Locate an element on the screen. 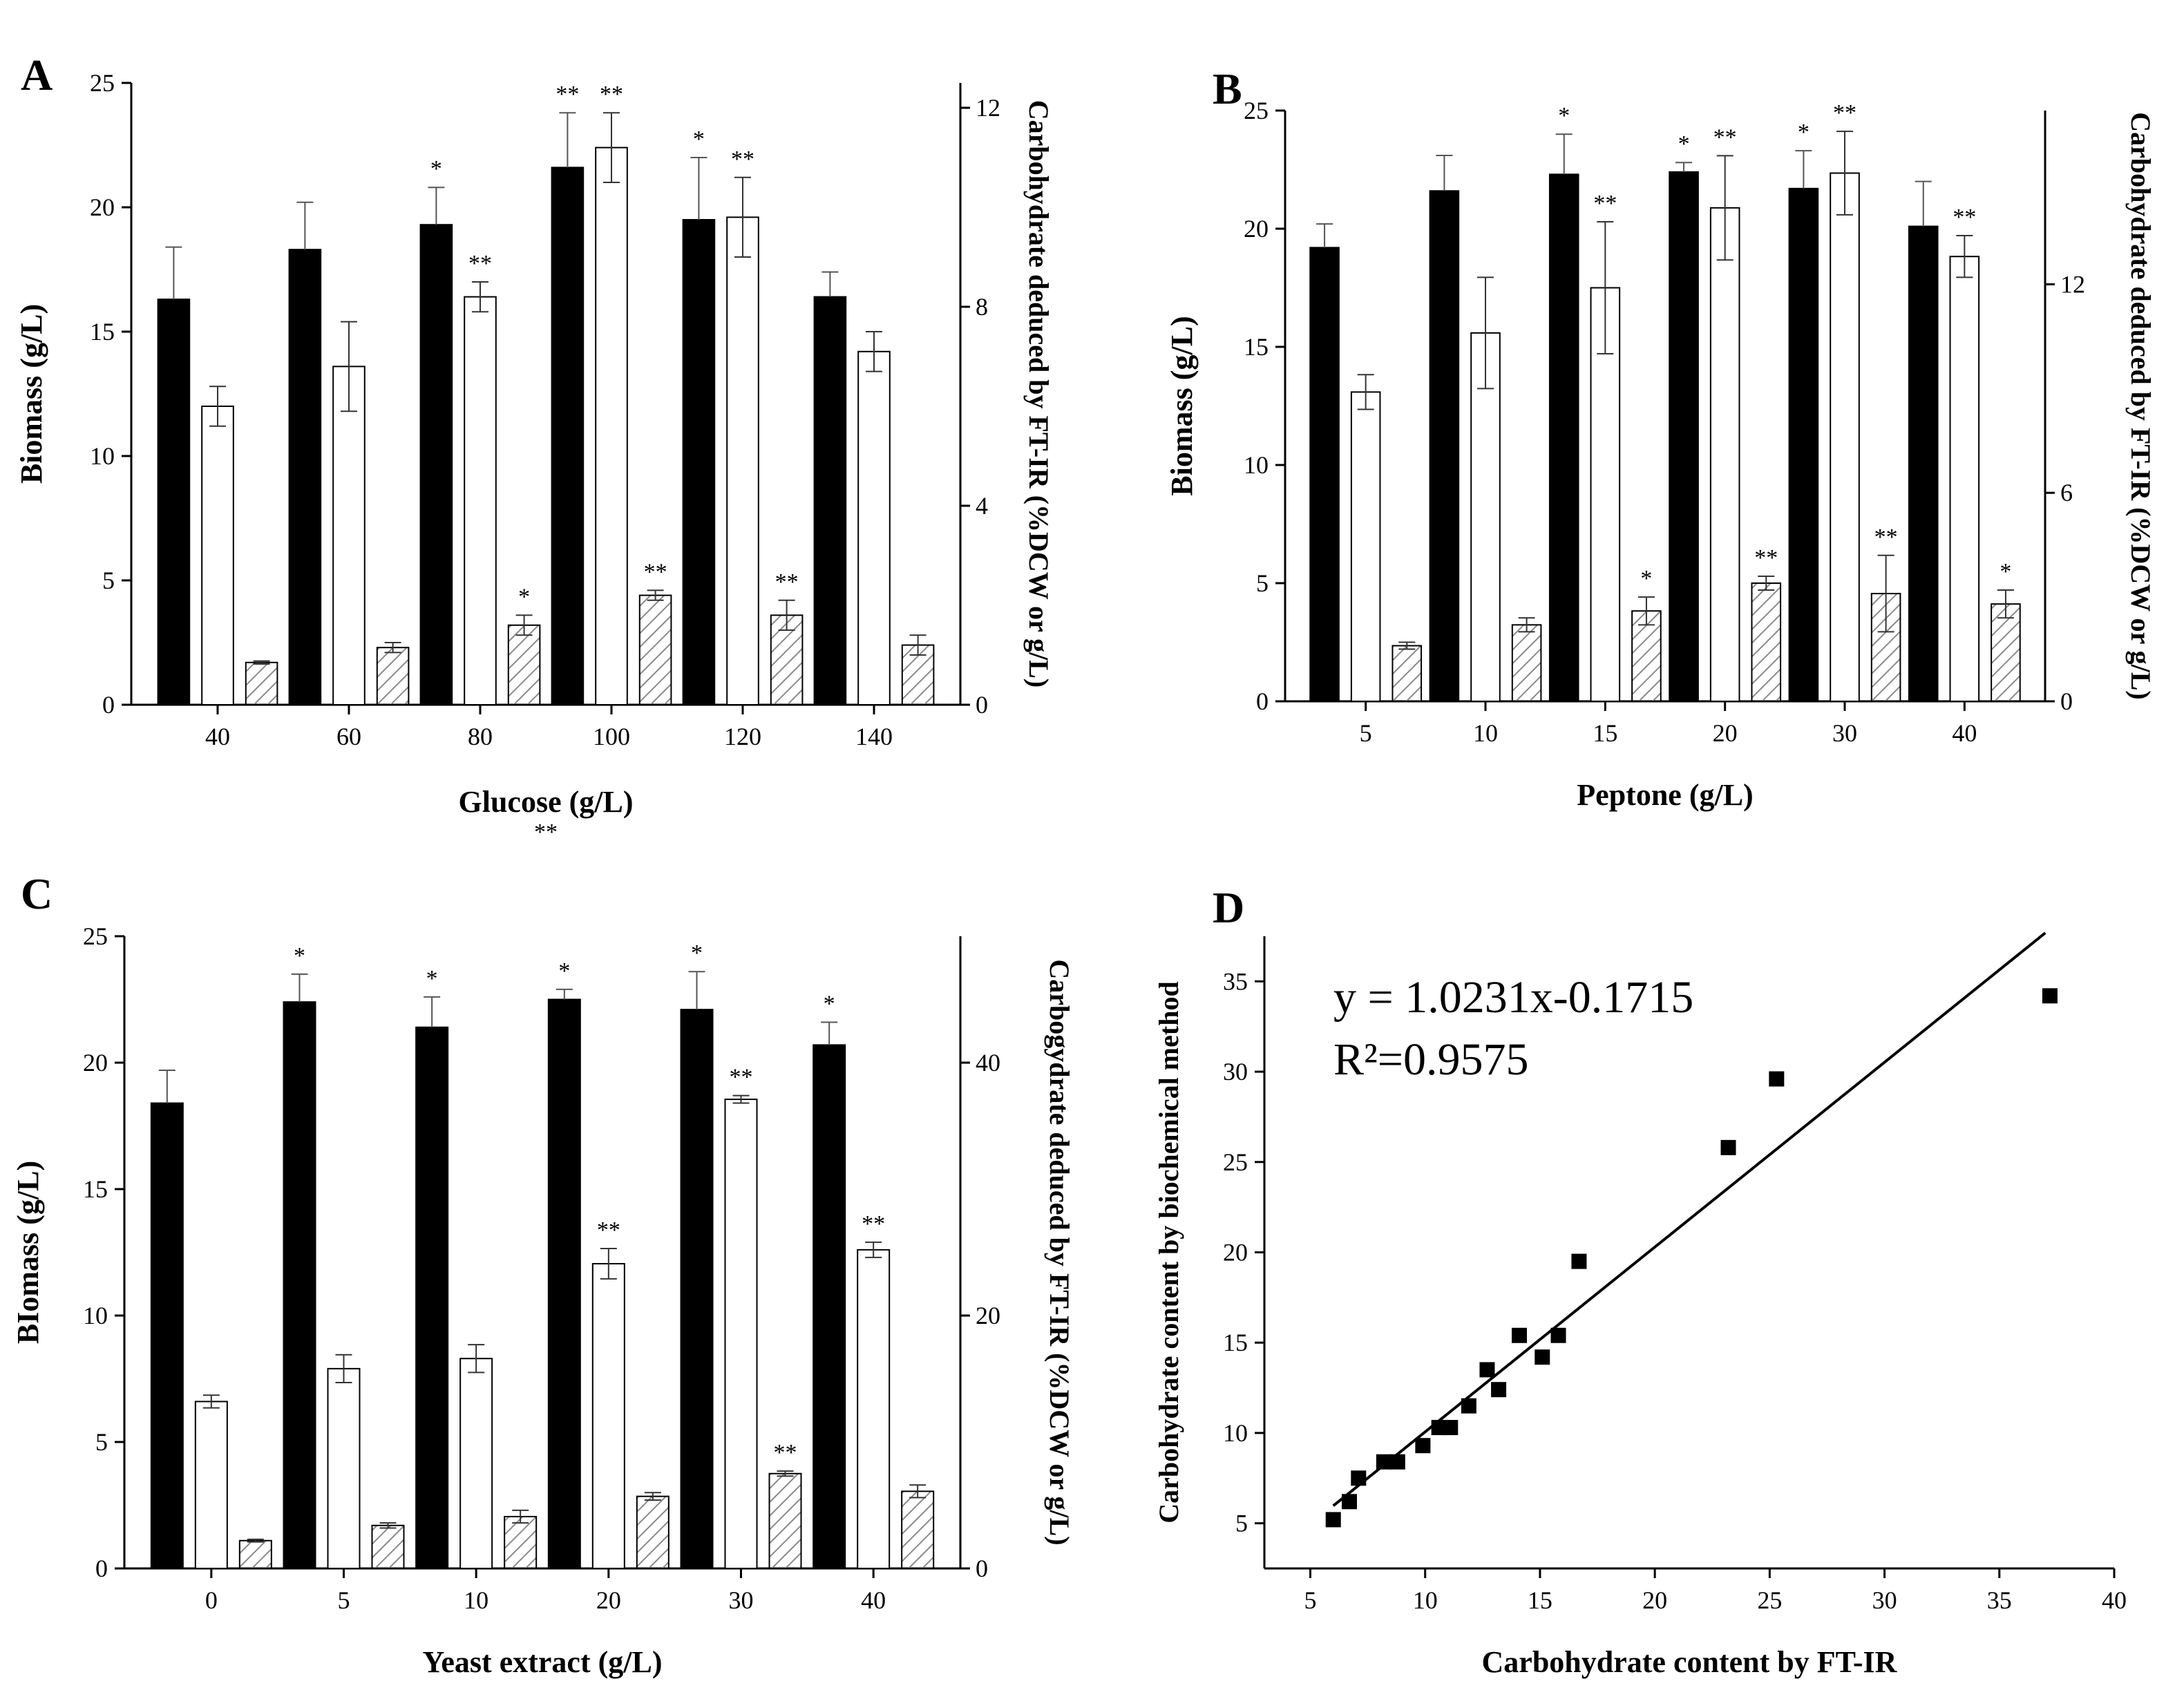  y-tick-label: 20 is located at coordinates (95, 1062).